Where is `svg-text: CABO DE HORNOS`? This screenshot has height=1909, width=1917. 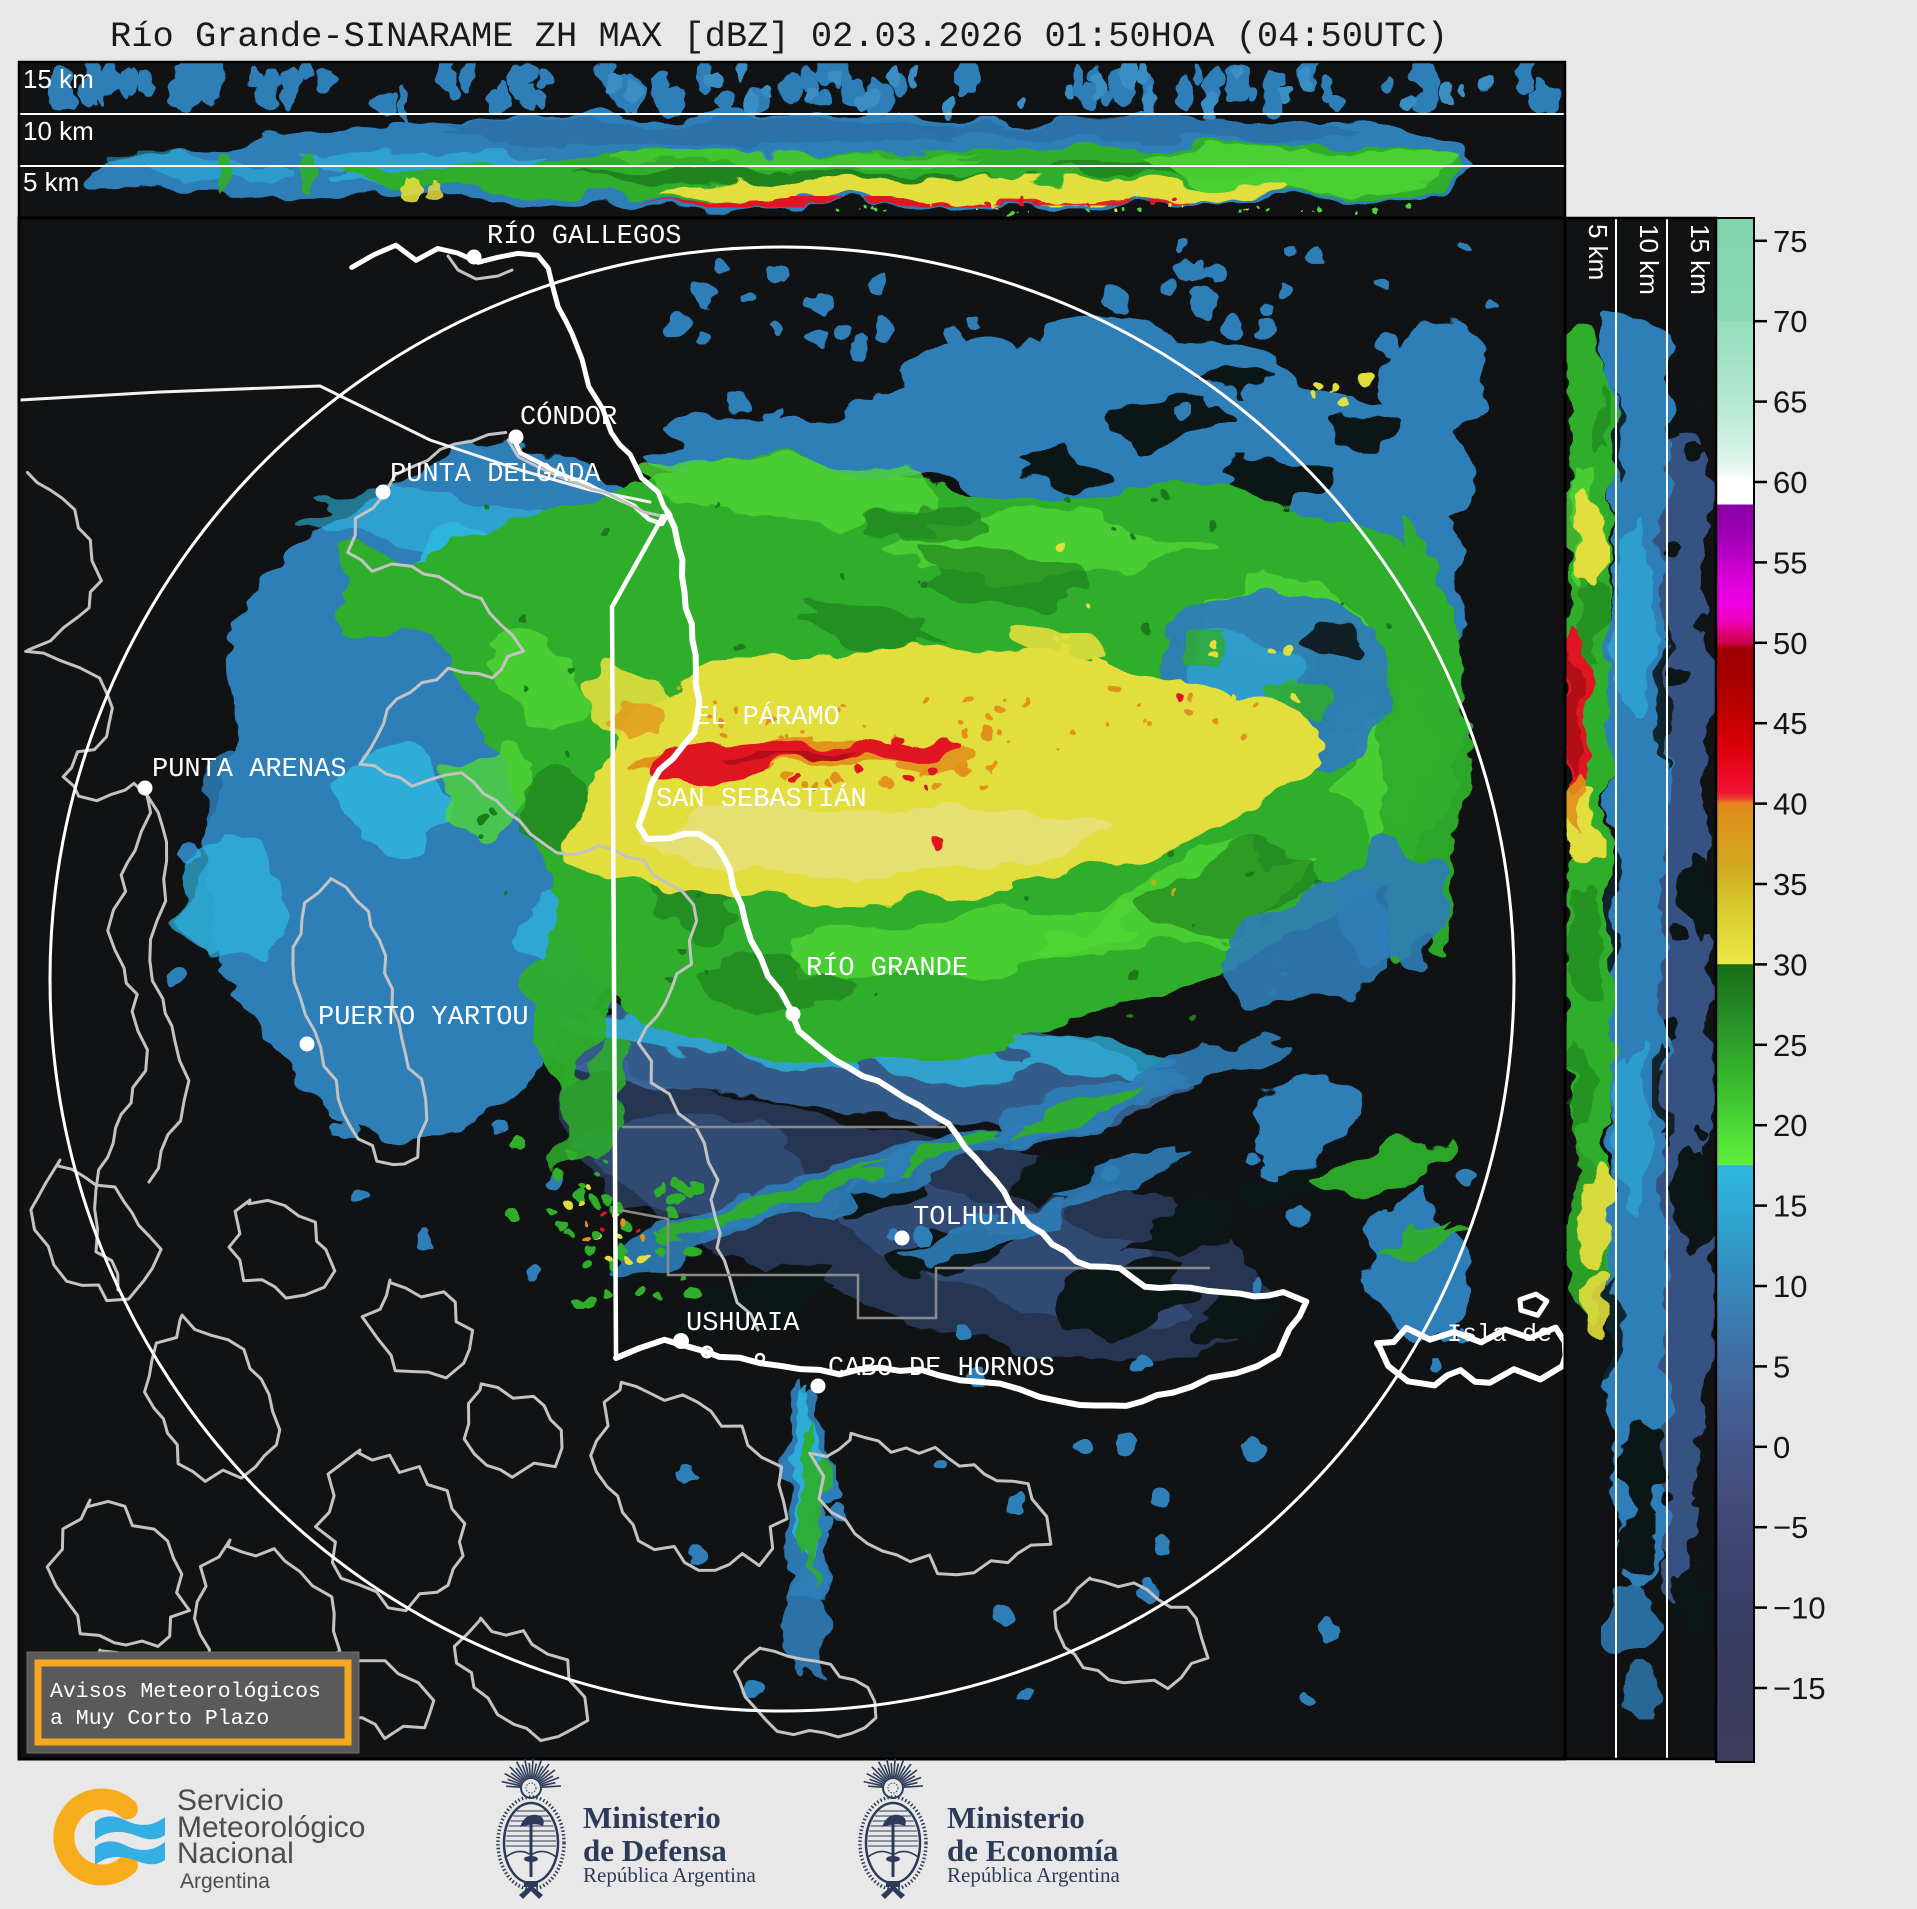
svg-text: CABO DE HORNOS is located at coordinates (941, 1369).